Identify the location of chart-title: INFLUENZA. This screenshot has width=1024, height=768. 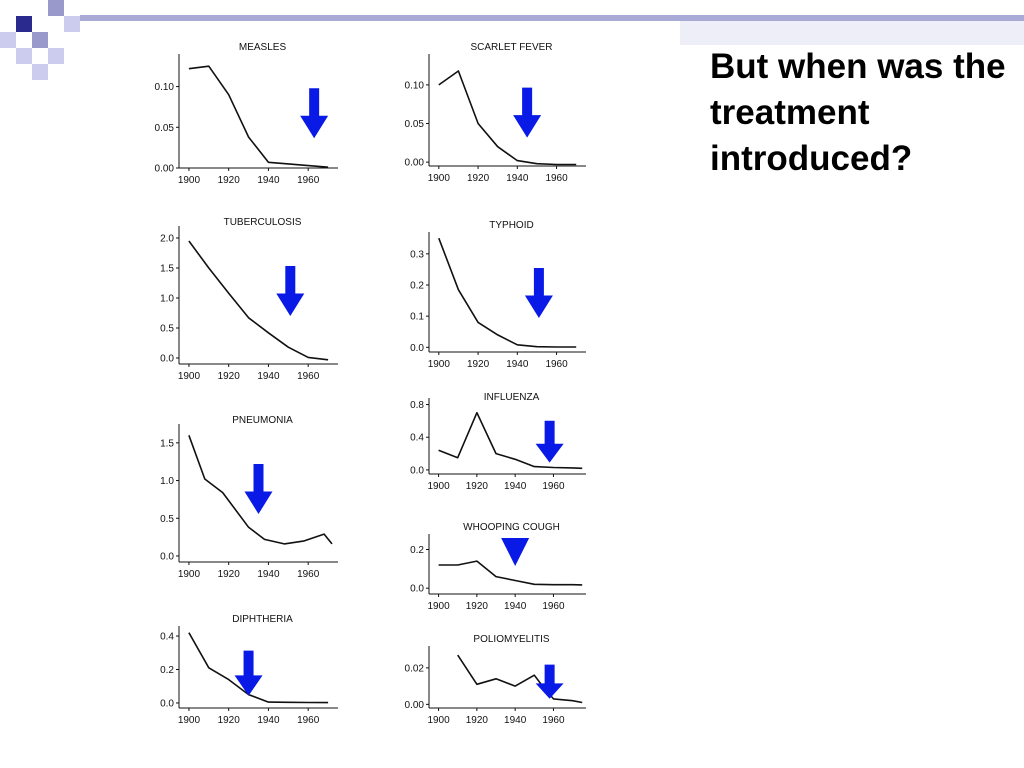
(512, 397).